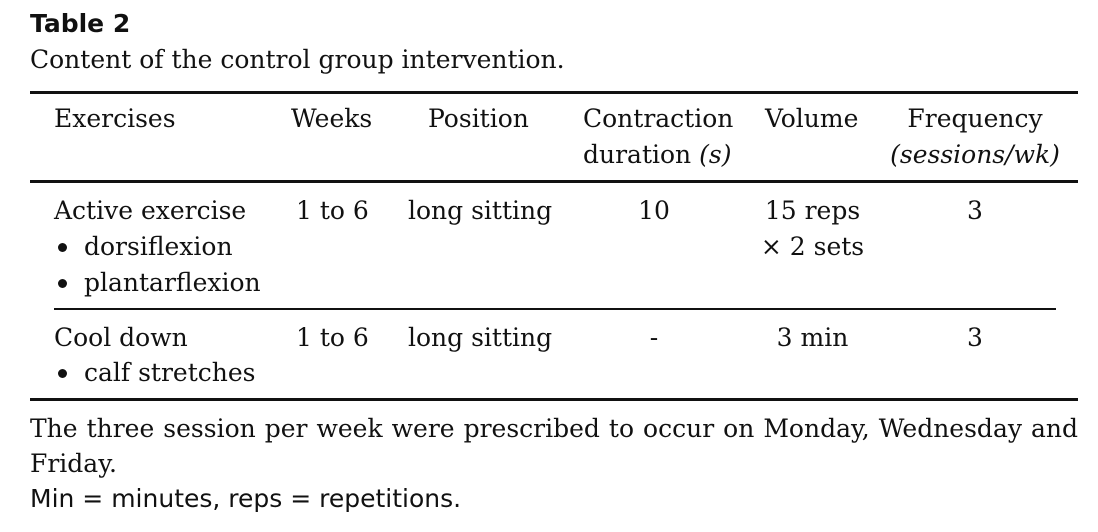 This screenshot has width=1098, height=532. Describe the element at coordinates (480, 210) in the screenshot. I see `row1-position: long sitting` at that location.